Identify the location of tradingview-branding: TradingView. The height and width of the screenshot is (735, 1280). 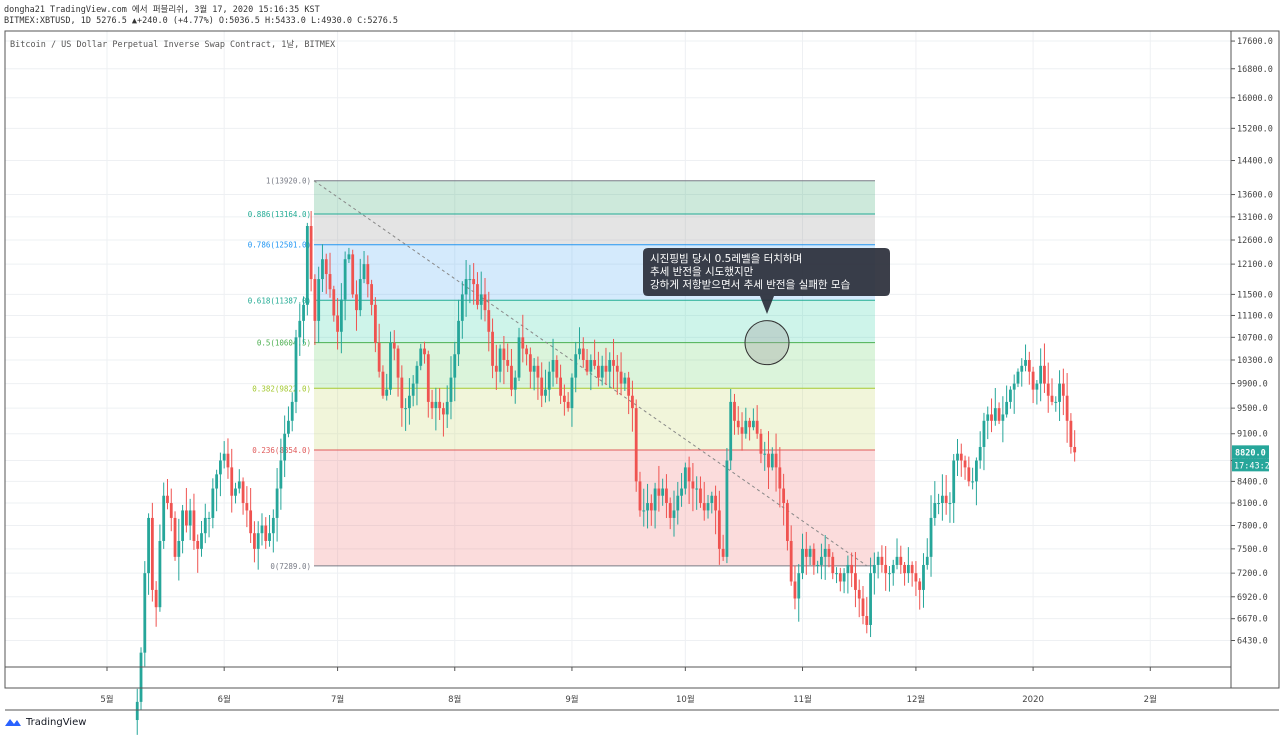
(45, 722).